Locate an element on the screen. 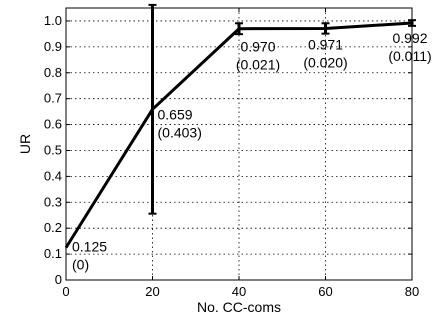  data-label-value: 0.659 is located at coordinates (175, 114).